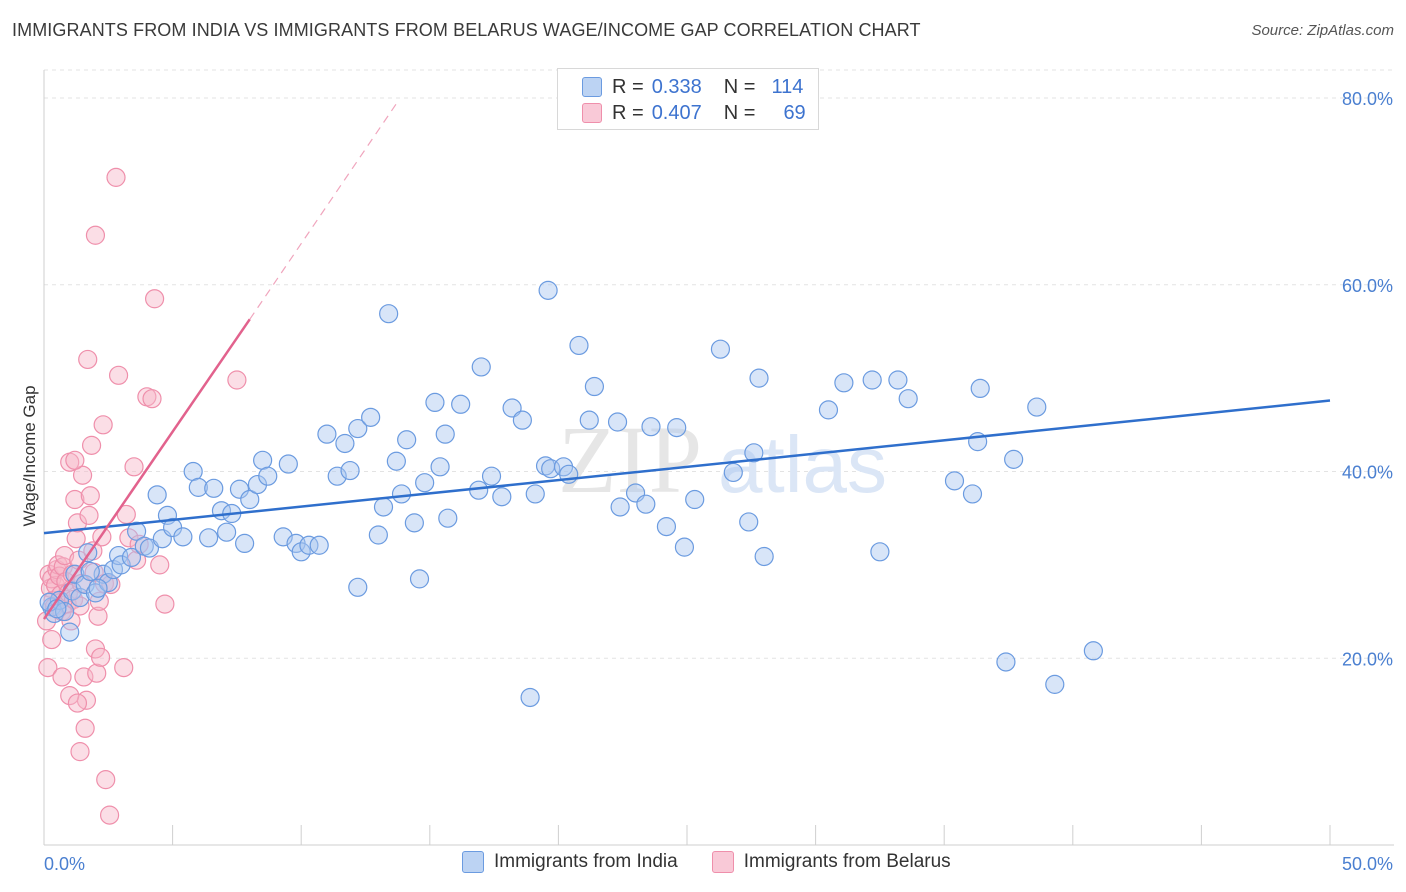 The height and width of the screenshot is (892, 1406). I want to click on legend-india-label: Immigrants from India, so click(586, 861).